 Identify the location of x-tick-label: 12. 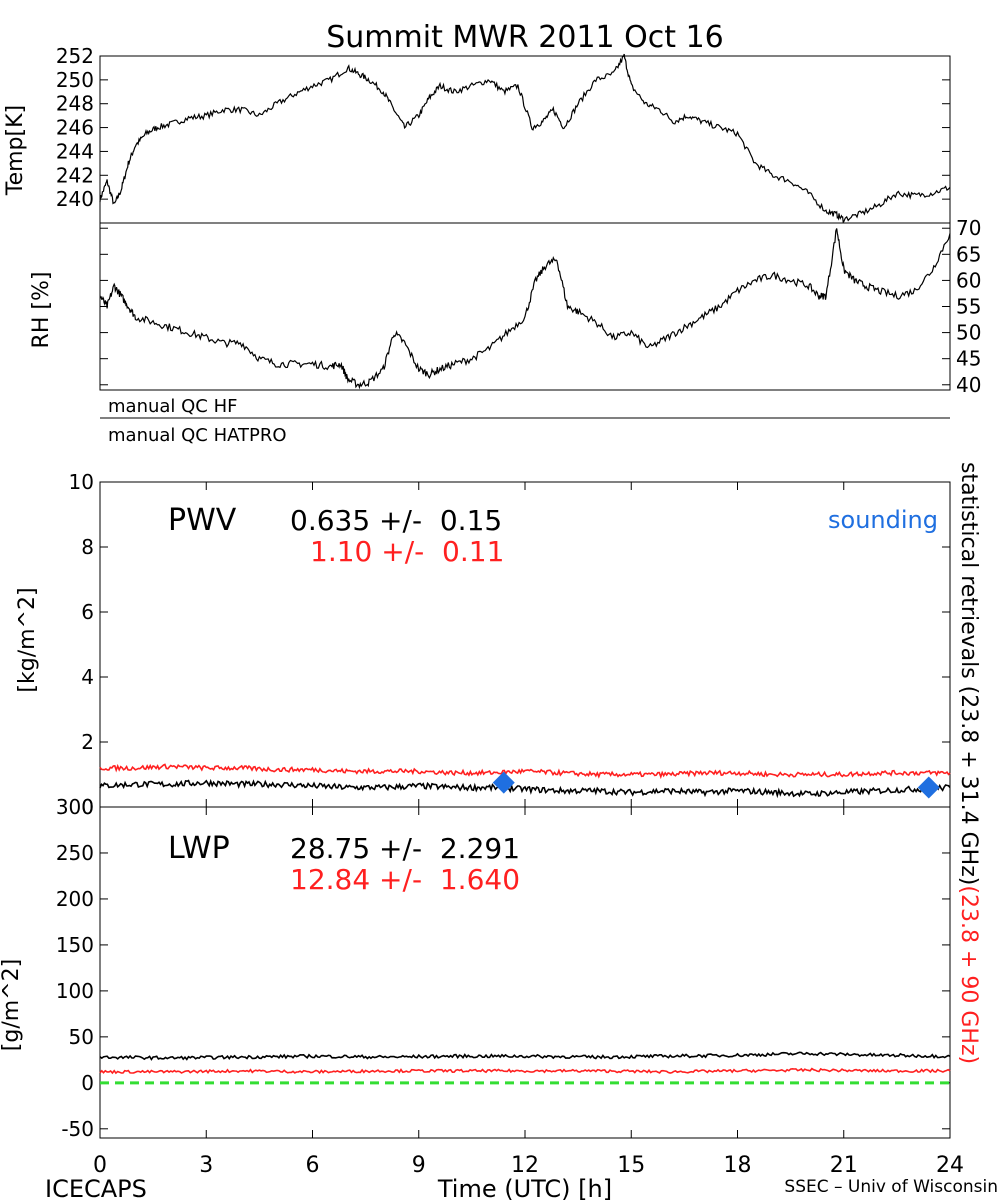
(525, 1165).